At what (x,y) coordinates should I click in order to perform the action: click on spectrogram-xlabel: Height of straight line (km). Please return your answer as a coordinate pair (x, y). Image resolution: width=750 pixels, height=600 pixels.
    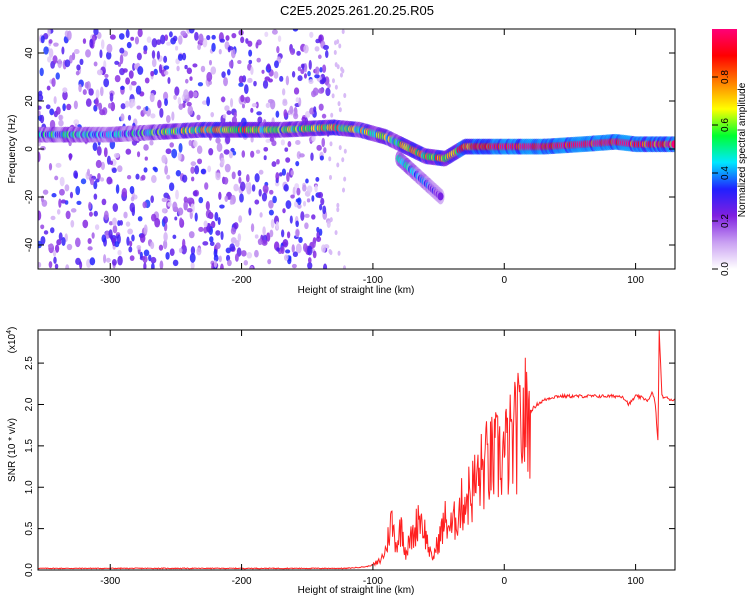
    Looking at the image, I should click on (356, 290).